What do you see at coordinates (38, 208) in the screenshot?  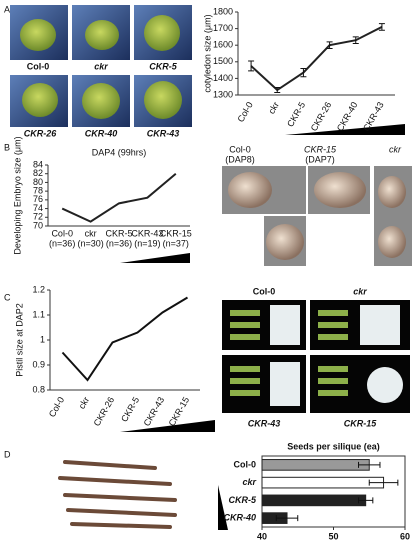 I see `y-tick-label: 74` at bounding box center [38, 208].